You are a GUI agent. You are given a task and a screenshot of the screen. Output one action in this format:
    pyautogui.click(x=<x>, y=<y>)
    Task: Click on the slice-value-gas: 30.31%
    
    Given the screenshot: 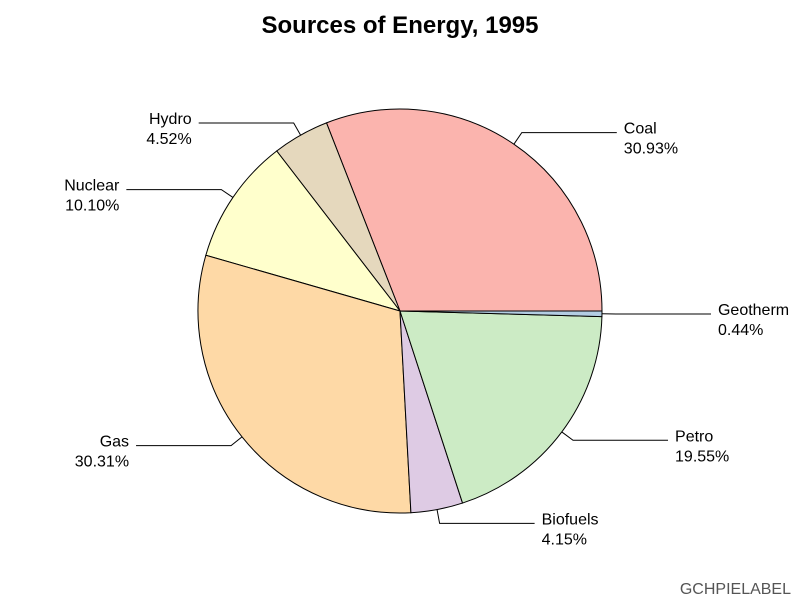 What is the action you would take?
    pyautogui.click(x=102, y=462)
    